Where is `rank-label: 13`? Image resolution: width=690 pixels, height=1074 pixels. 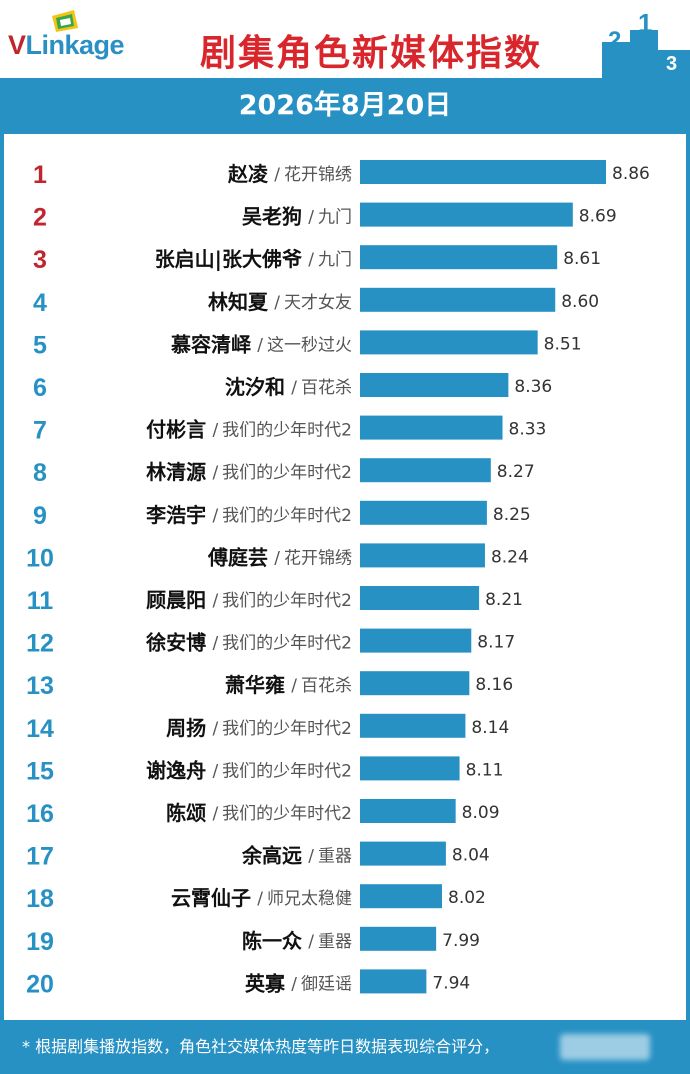 rank-label: 13 is located at coordinates (40, 686).